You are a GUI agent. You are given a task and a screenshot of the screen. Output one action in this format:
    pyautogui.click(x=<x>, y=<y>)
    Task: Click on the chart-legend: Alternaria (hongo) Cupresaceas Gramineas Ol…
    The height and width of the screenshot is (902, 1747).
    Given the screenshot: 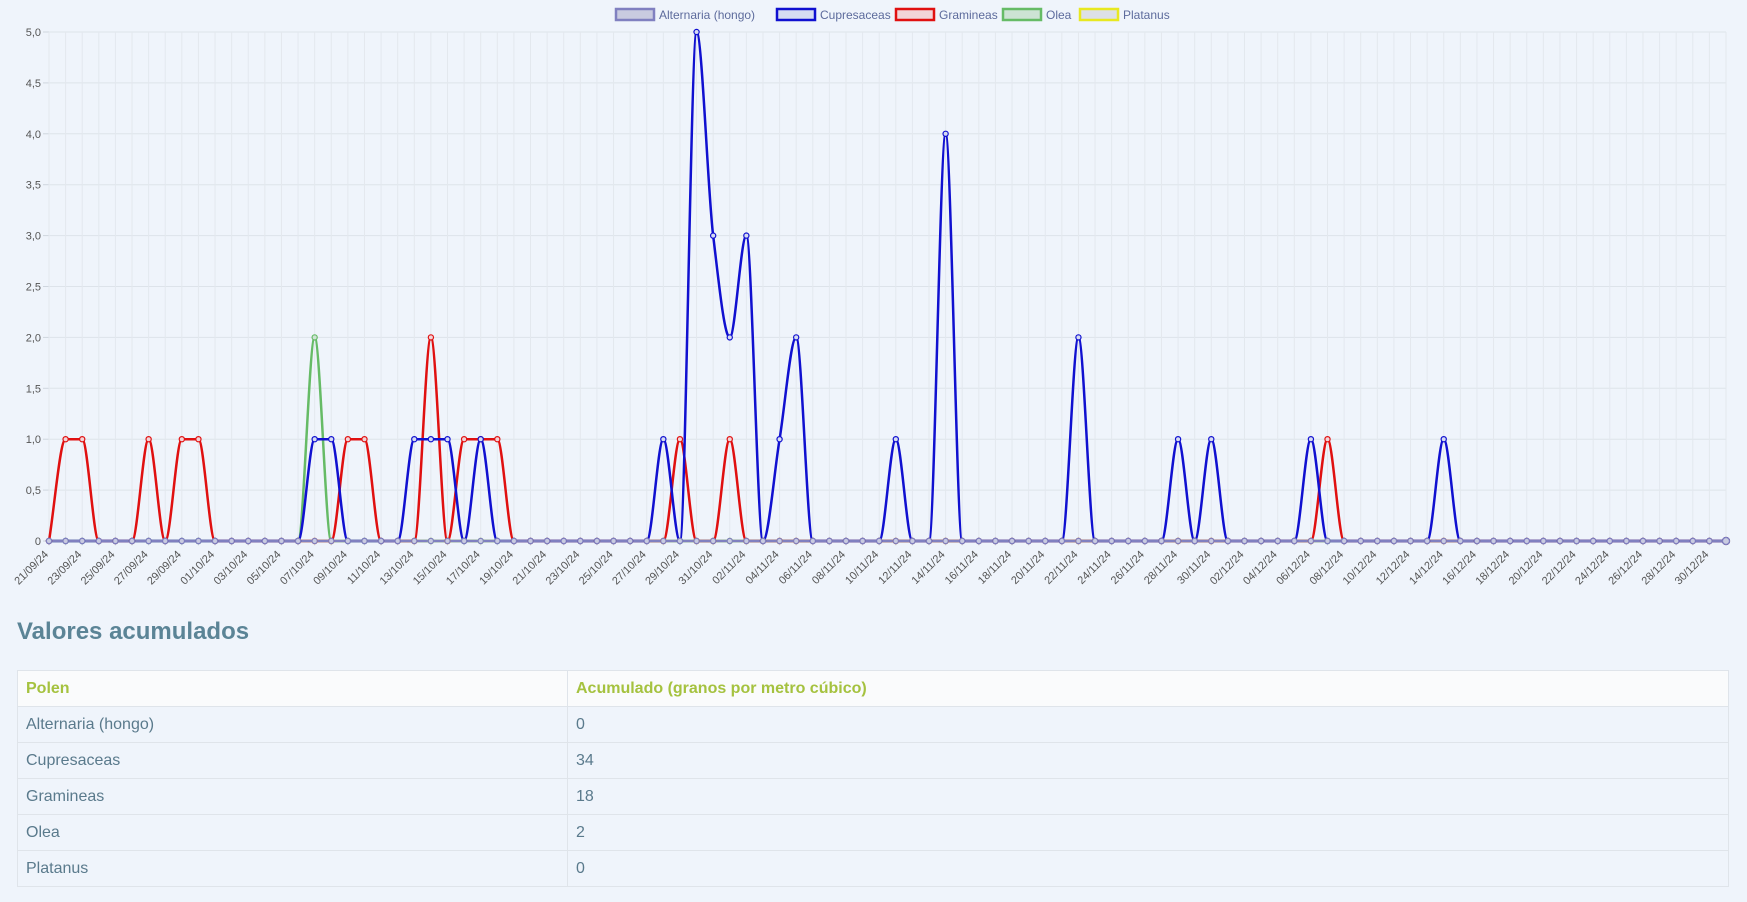 What is the action you would take?
    pyautogui.click(x=892, y=14)
    